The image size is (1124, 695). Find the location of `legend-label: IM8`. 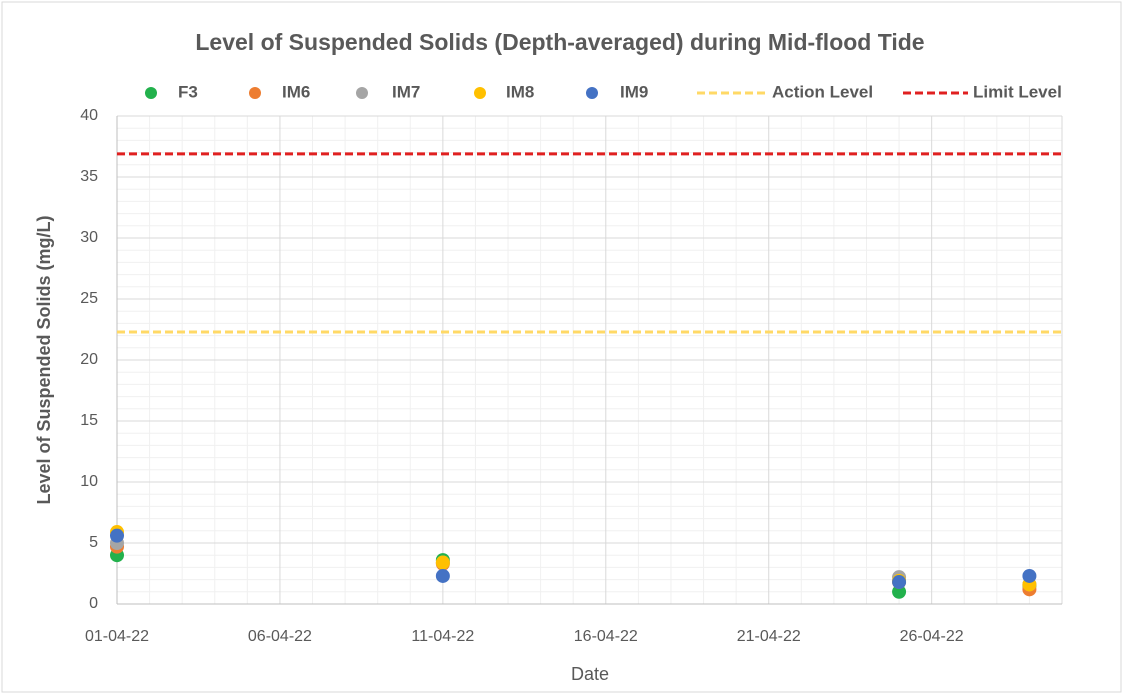

legend-label: IM8 is located at coordinates (520, 91).